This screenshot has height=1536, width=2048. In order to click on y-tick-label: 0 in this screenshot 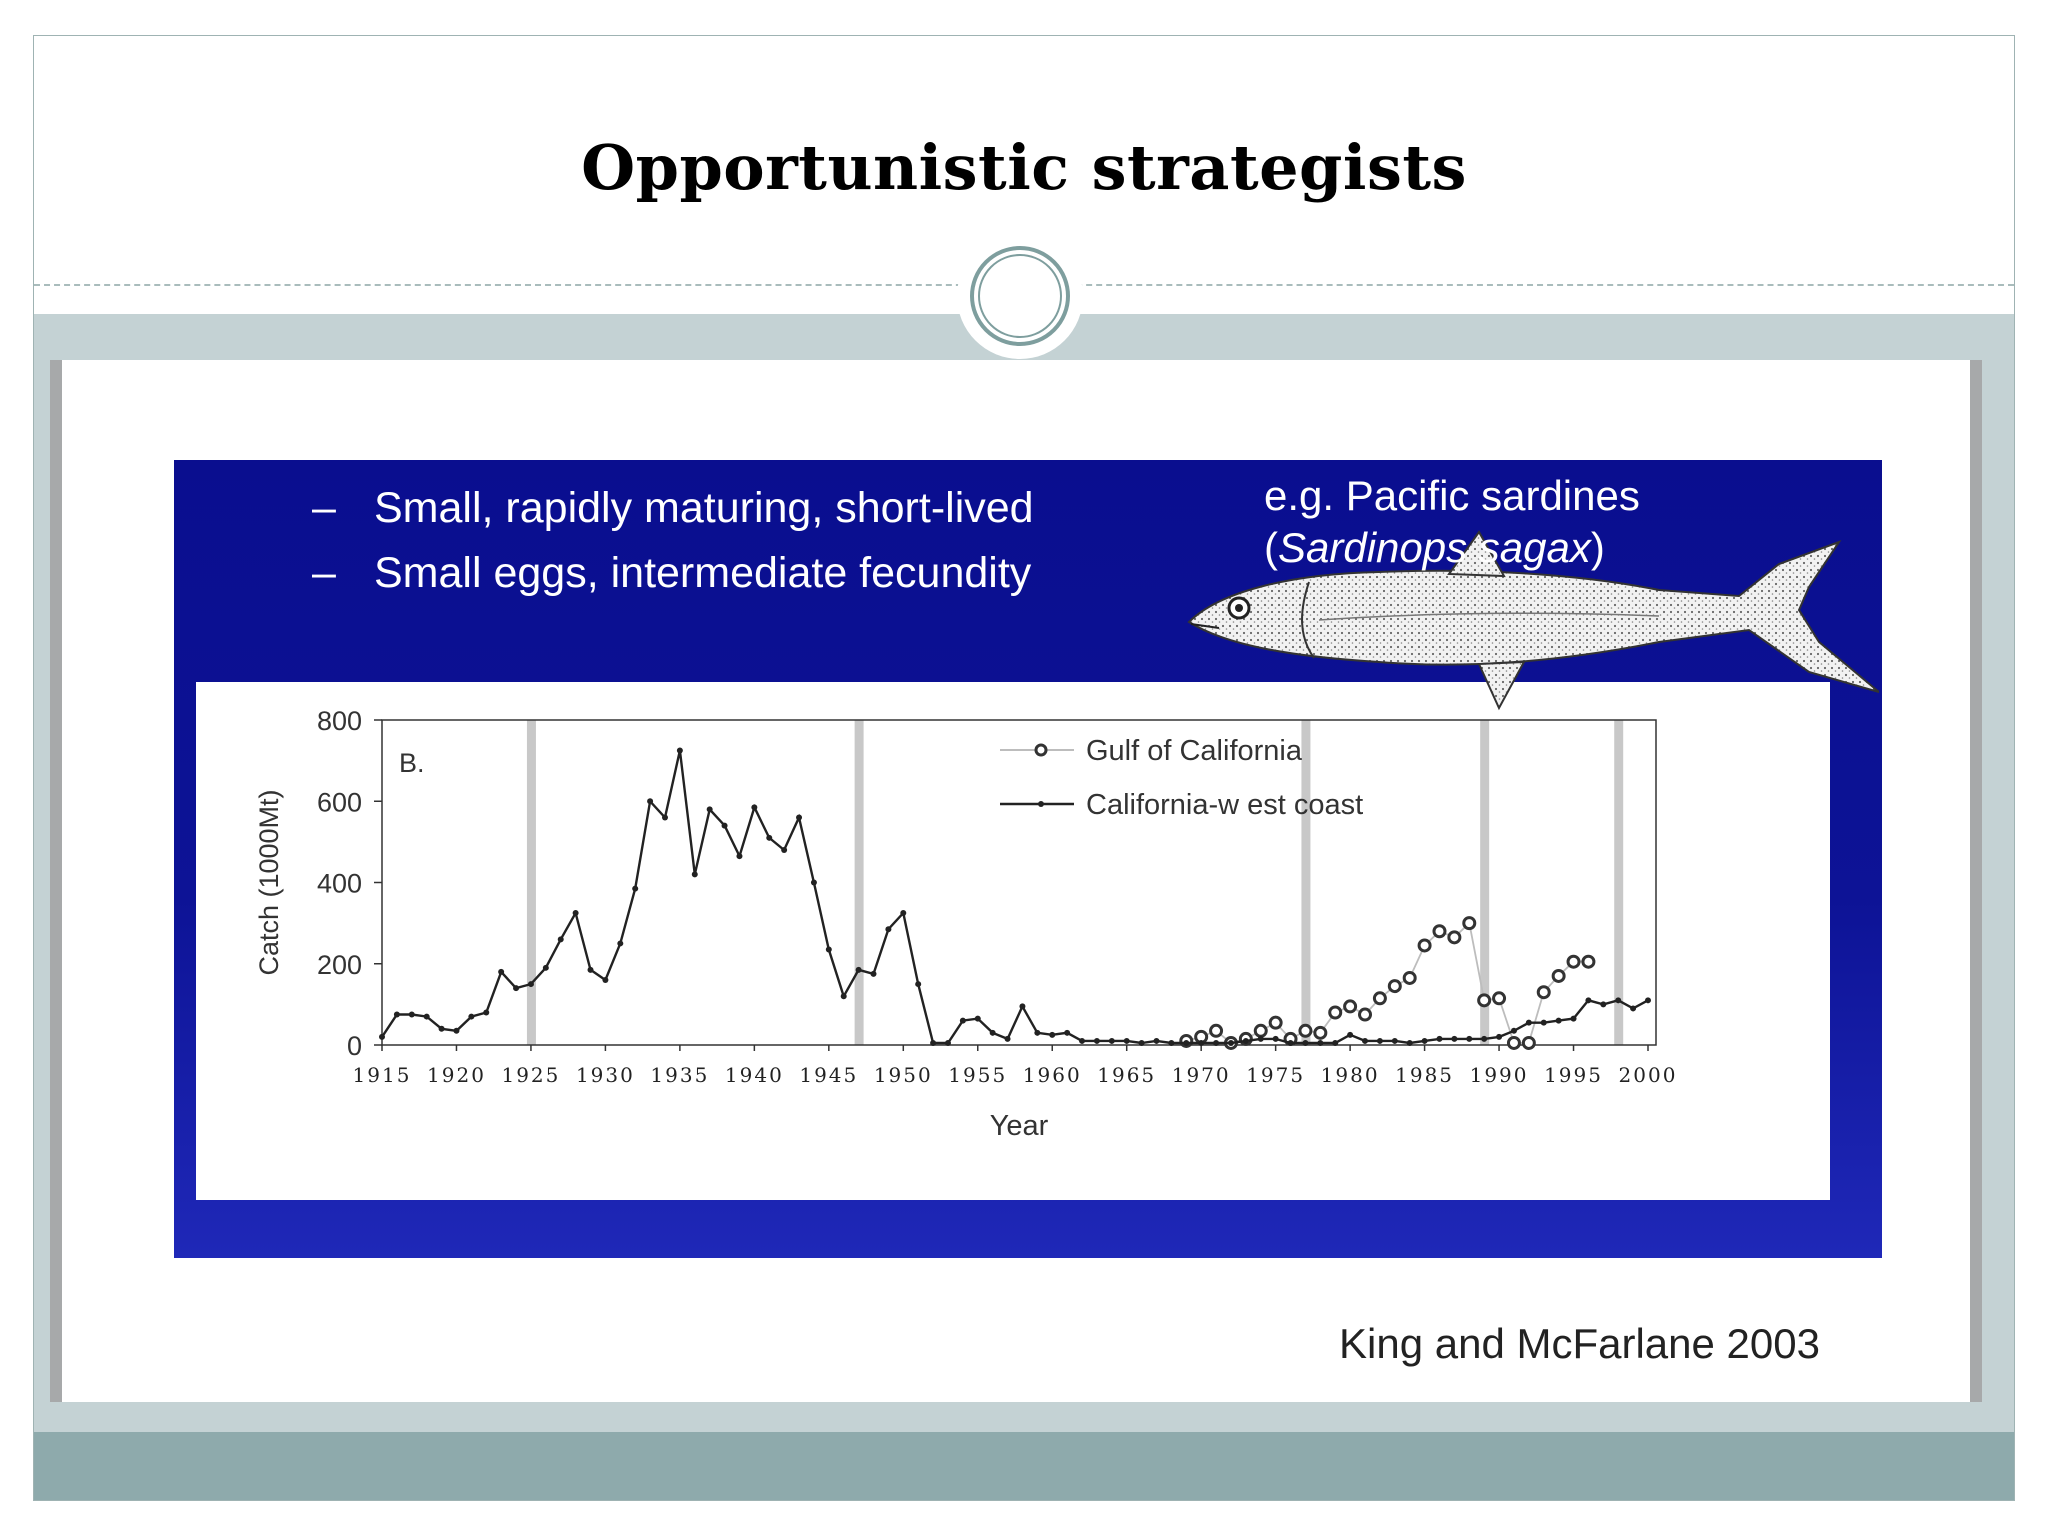, I will do `click(354, 1046)`.